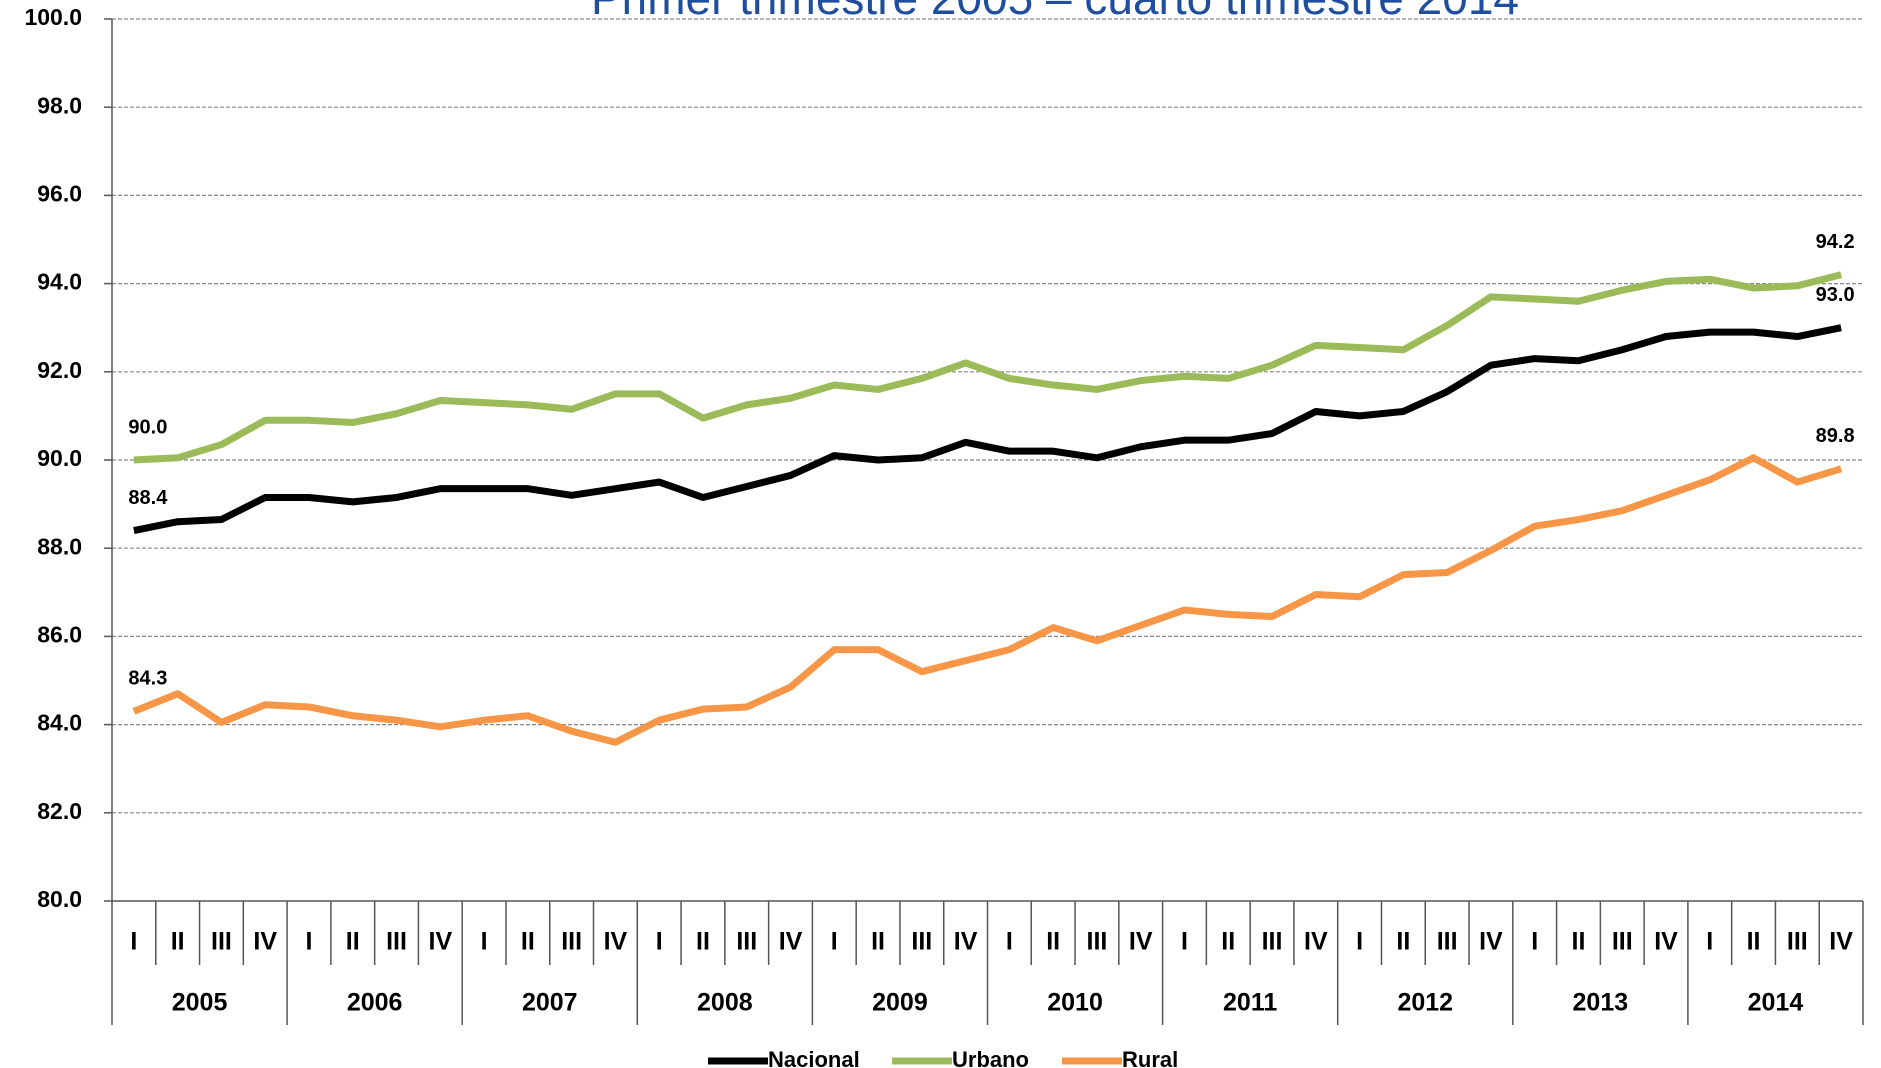 The width and height of the screenshot is (1881, 1068). Describe the element at coordinates (59, 634) in the screenshot. I see `y-tick-label: 86.0` at that location.